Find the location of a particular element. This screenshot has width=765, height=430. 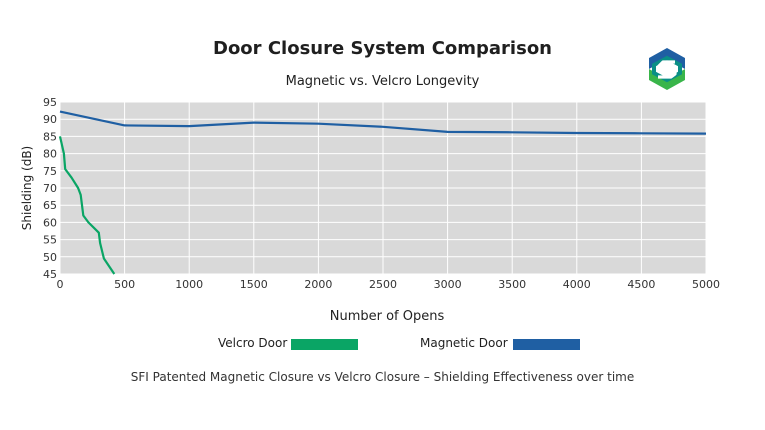

x-tick-label: 3000 is located at coordinates (448, 284).